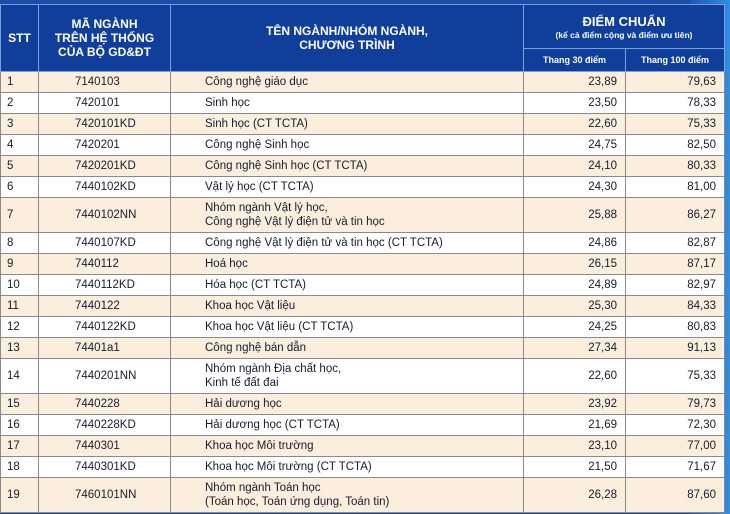  I want to click on cell-code: 7440301KD, so click(104, 467).